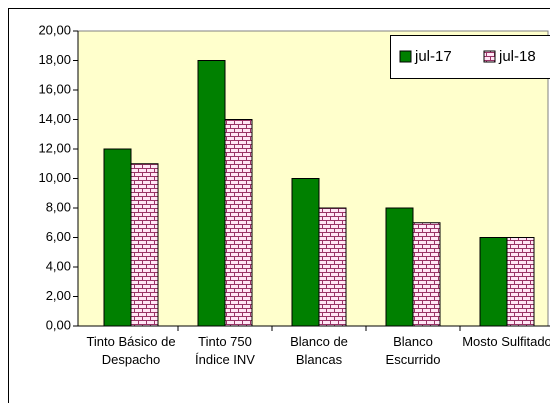 This screenshot has height=403, width=550. I want to click on y-tick-label: 14,00, so click(54, 118).